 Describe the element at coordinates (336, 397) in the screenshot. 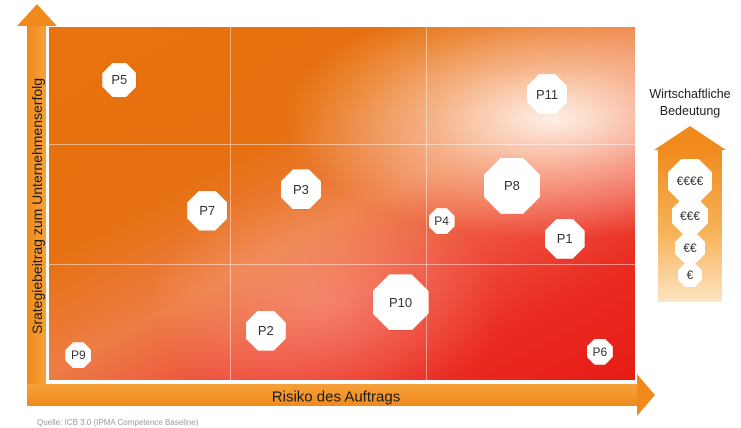

I see `x-axis-label: Risiko des Auftrags` at that location.